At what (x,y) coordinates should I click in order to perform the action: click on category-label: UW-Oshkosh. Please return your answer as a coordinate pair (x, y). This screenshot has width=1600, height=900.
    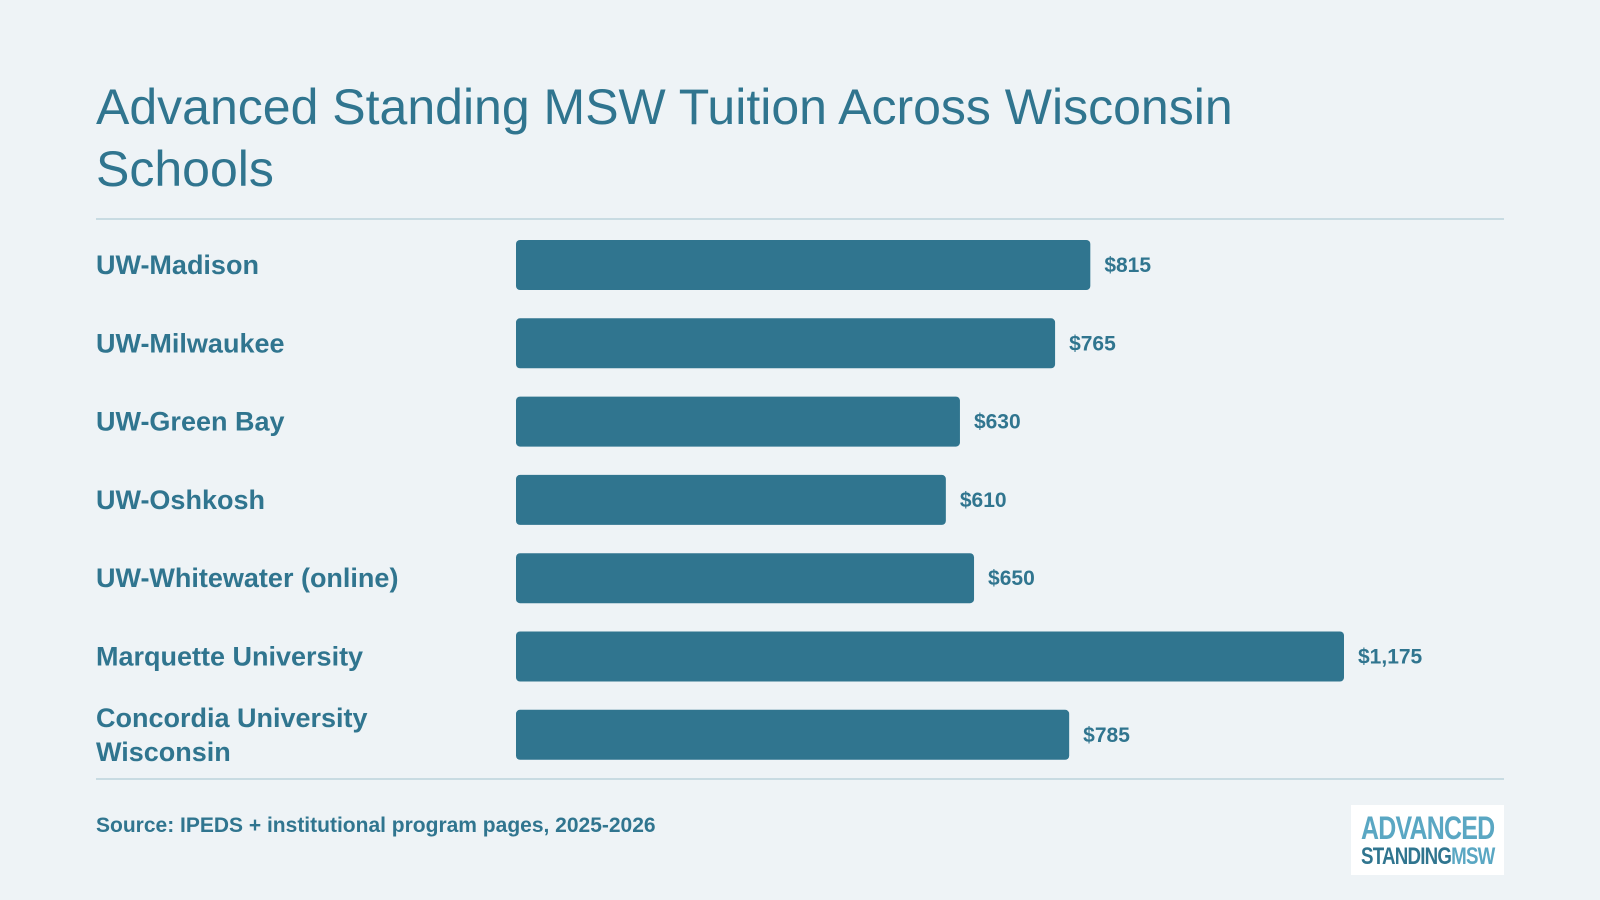
    Looking at the image, I should click on (180, 500).